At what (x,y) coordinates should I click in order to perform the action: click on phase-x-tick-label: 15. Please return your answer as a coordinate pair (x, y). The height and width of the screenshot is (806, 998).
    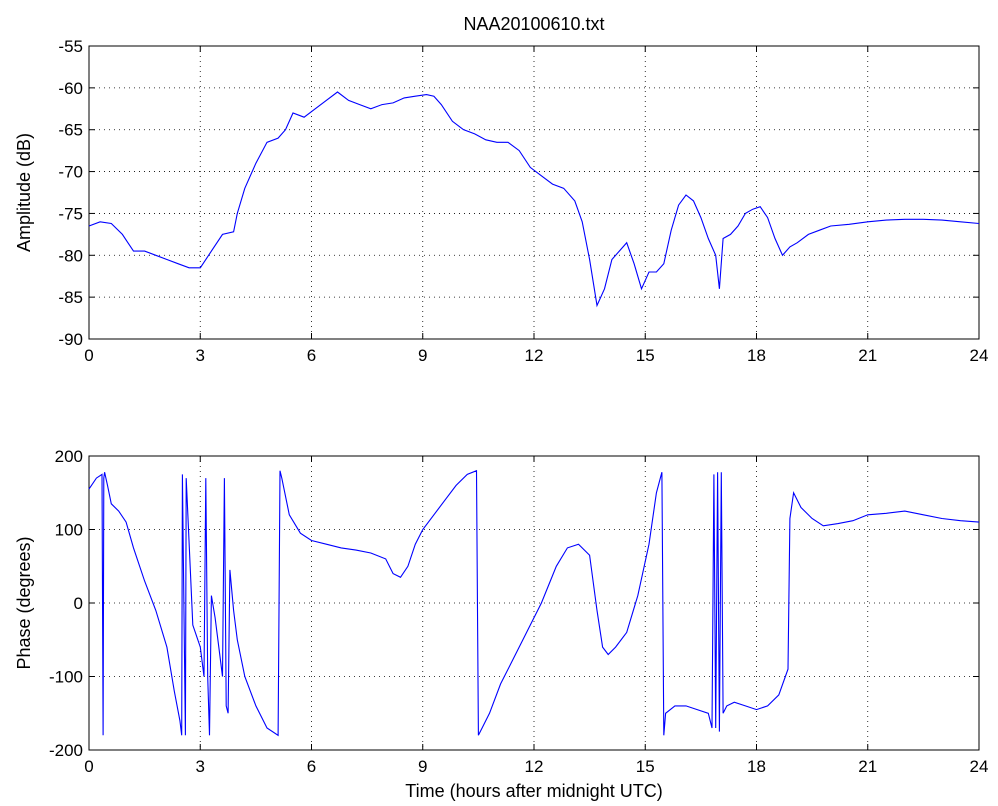
    Looking at the image, I should click on (645, 766).